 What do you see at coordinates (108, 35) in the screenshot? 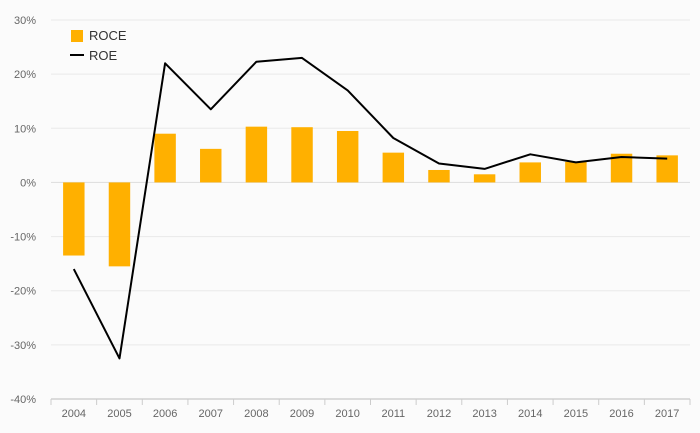
I see `legend-label-roce: ROCE` at bounding box center [108, 35].